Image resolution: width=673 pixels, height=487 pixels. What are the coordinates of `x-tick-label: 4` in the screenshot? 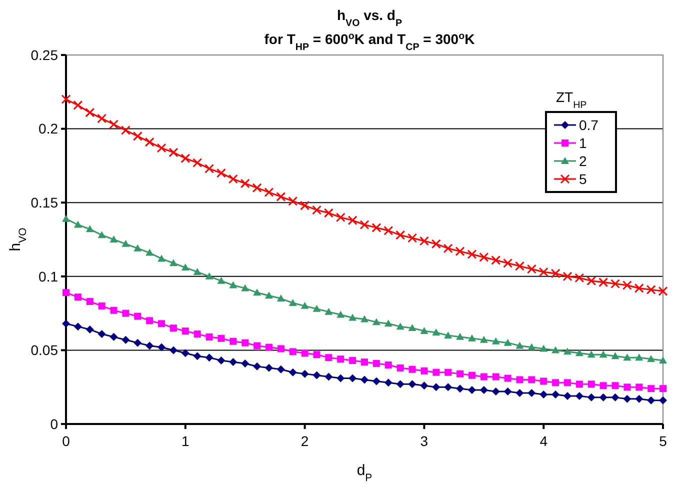 It's located at (544, 441).